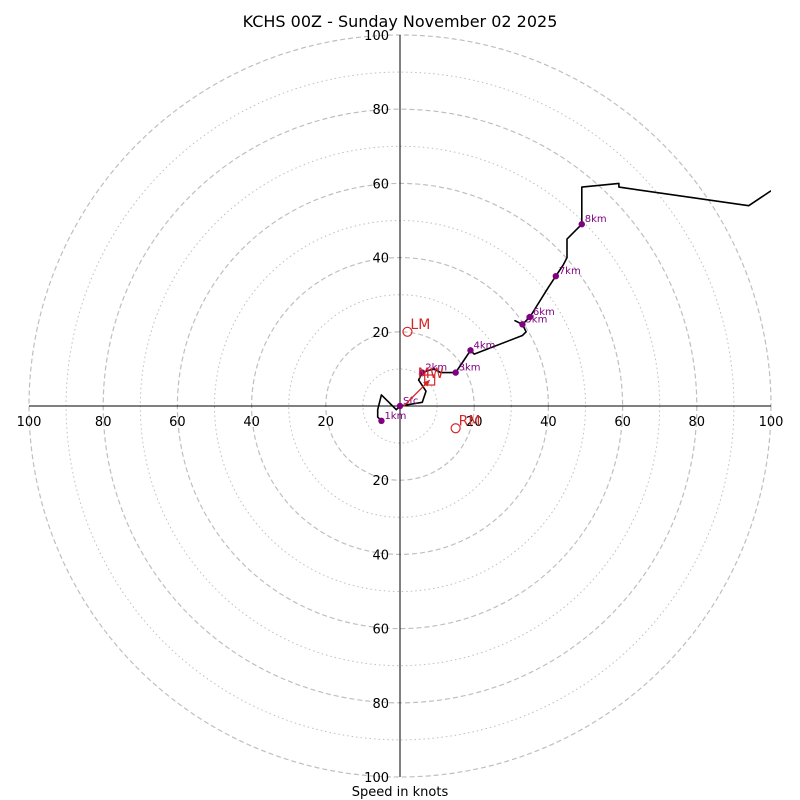 The height and width of the screenshot is (800, 800). What do you see at coordinates (400, 21) in the screenshot?
I see `chart-title: KCHS 00Z - Sunday November 02 2025` at bounding box center [400, 21].